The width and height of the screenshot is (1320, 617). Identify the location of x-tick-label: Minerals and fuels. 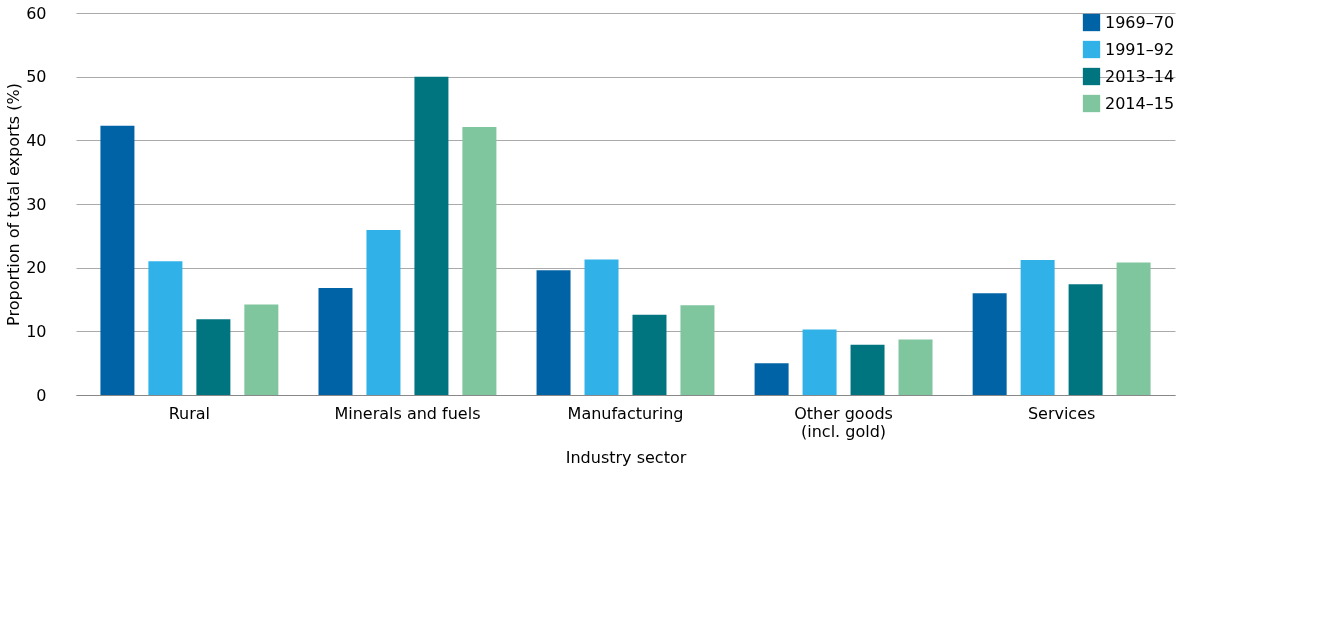
(407, 413).